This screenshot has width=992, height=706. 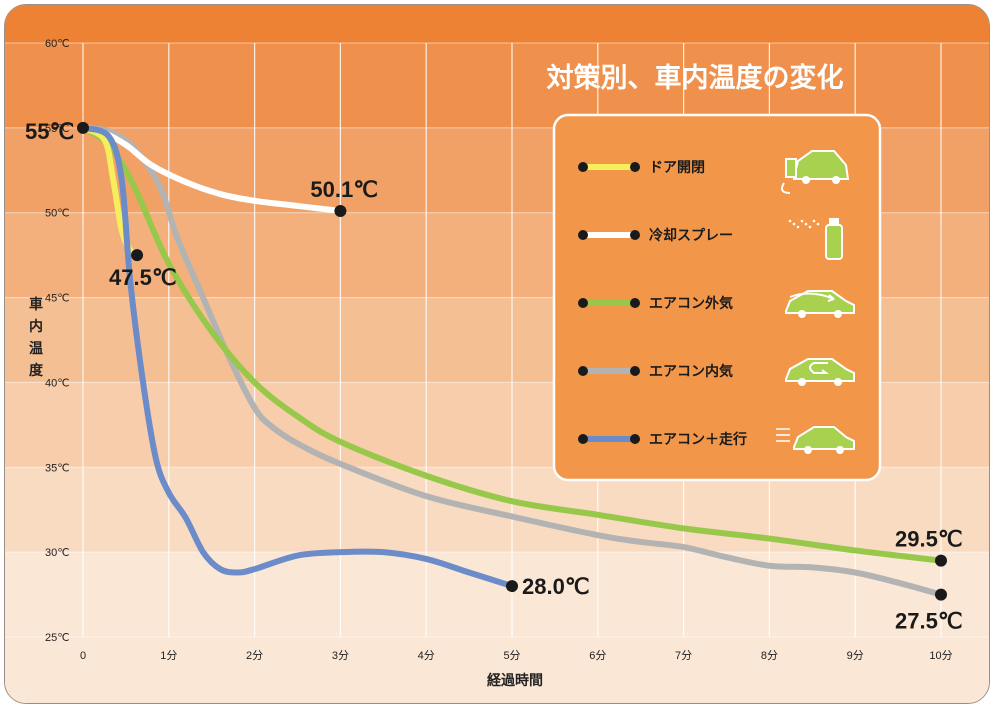 I want to click on x-tick-label: 7分, so click(x=683, y=655).